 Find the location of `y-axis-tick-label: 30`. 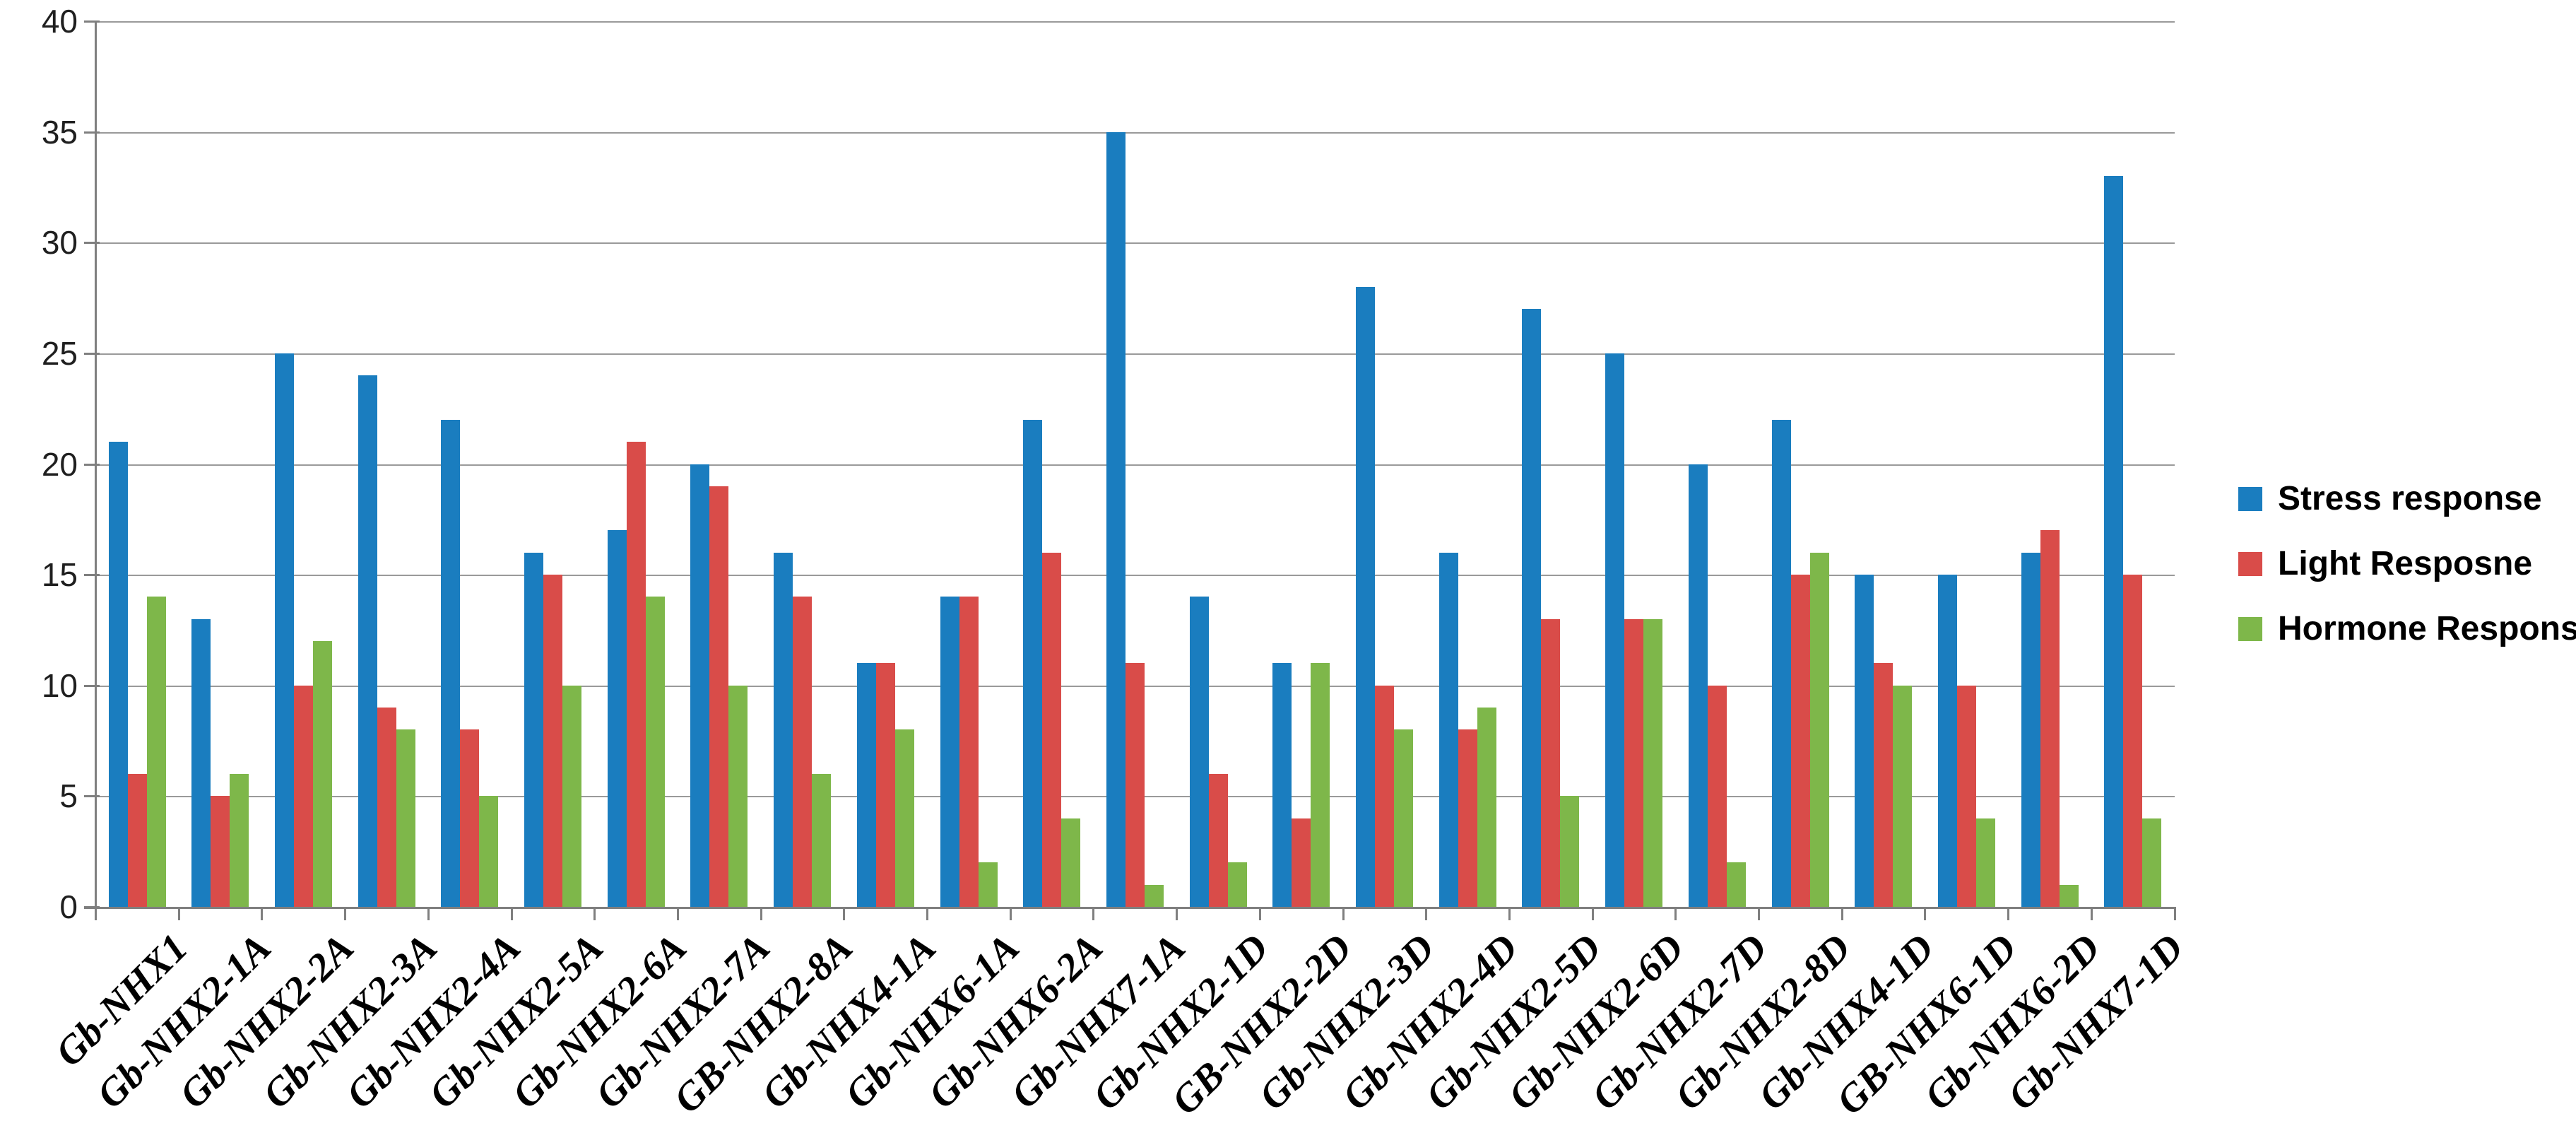

y-axis-tick-label: 30 is located at coordinates (59, 243).